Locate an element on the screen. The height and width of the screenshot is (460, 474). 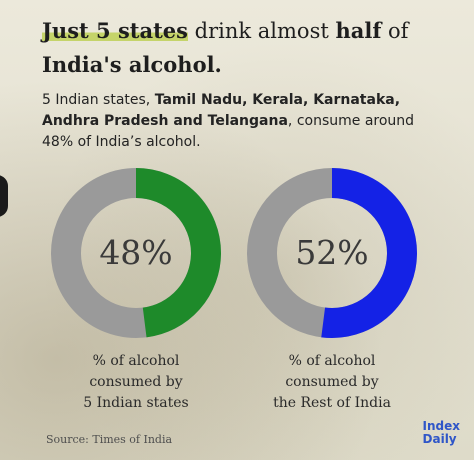
title-part2: of is located at coordinates (395, 31).